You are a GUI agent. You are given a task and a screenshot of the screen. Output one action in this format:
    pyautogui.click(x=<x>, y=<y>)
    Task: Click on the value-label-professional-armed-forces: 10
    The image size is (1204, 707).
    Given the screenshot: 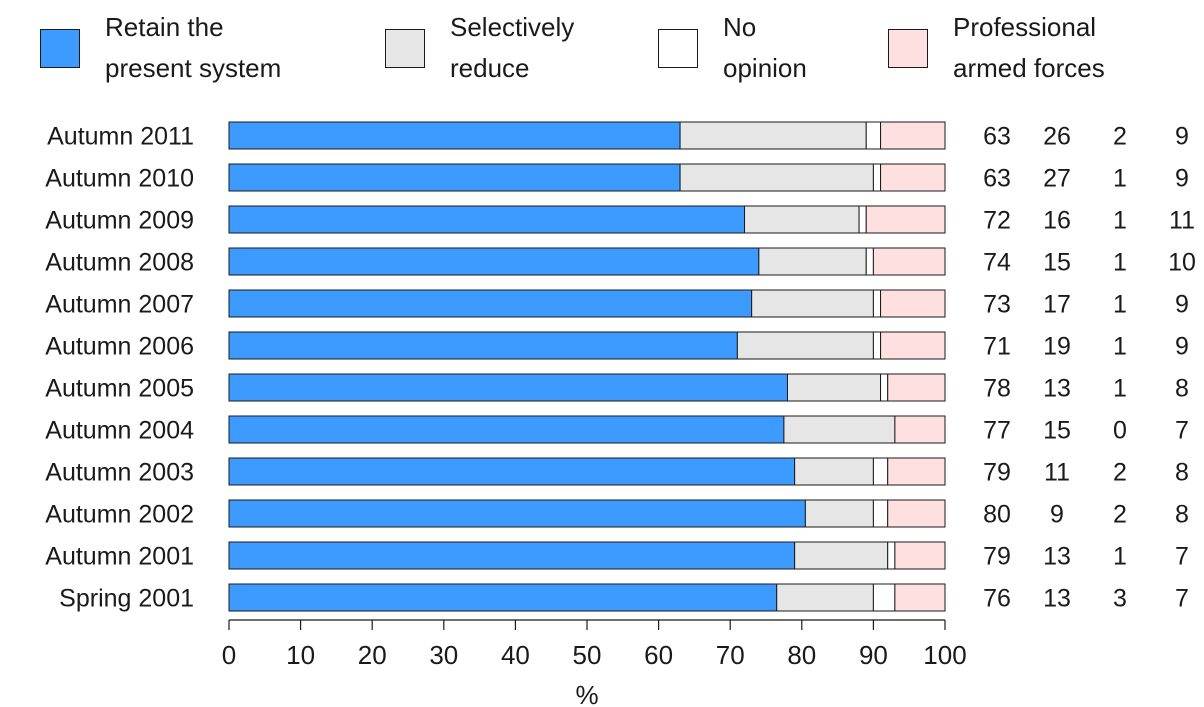 What is the action you would take?
    pyautogui.click(x=1182, y=263)
    